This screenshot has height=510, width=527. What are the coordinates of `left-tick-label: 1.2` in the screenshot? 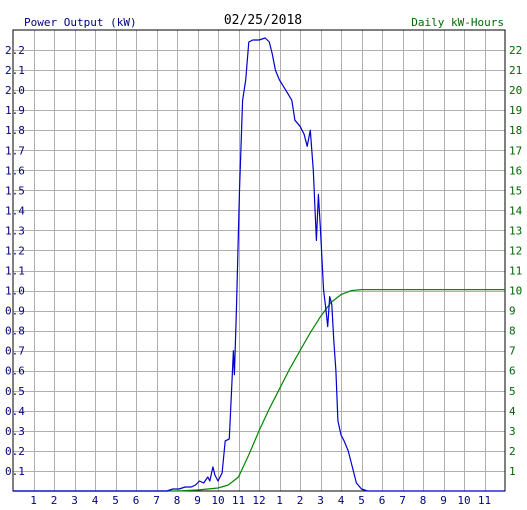 It's located at (15, 250).